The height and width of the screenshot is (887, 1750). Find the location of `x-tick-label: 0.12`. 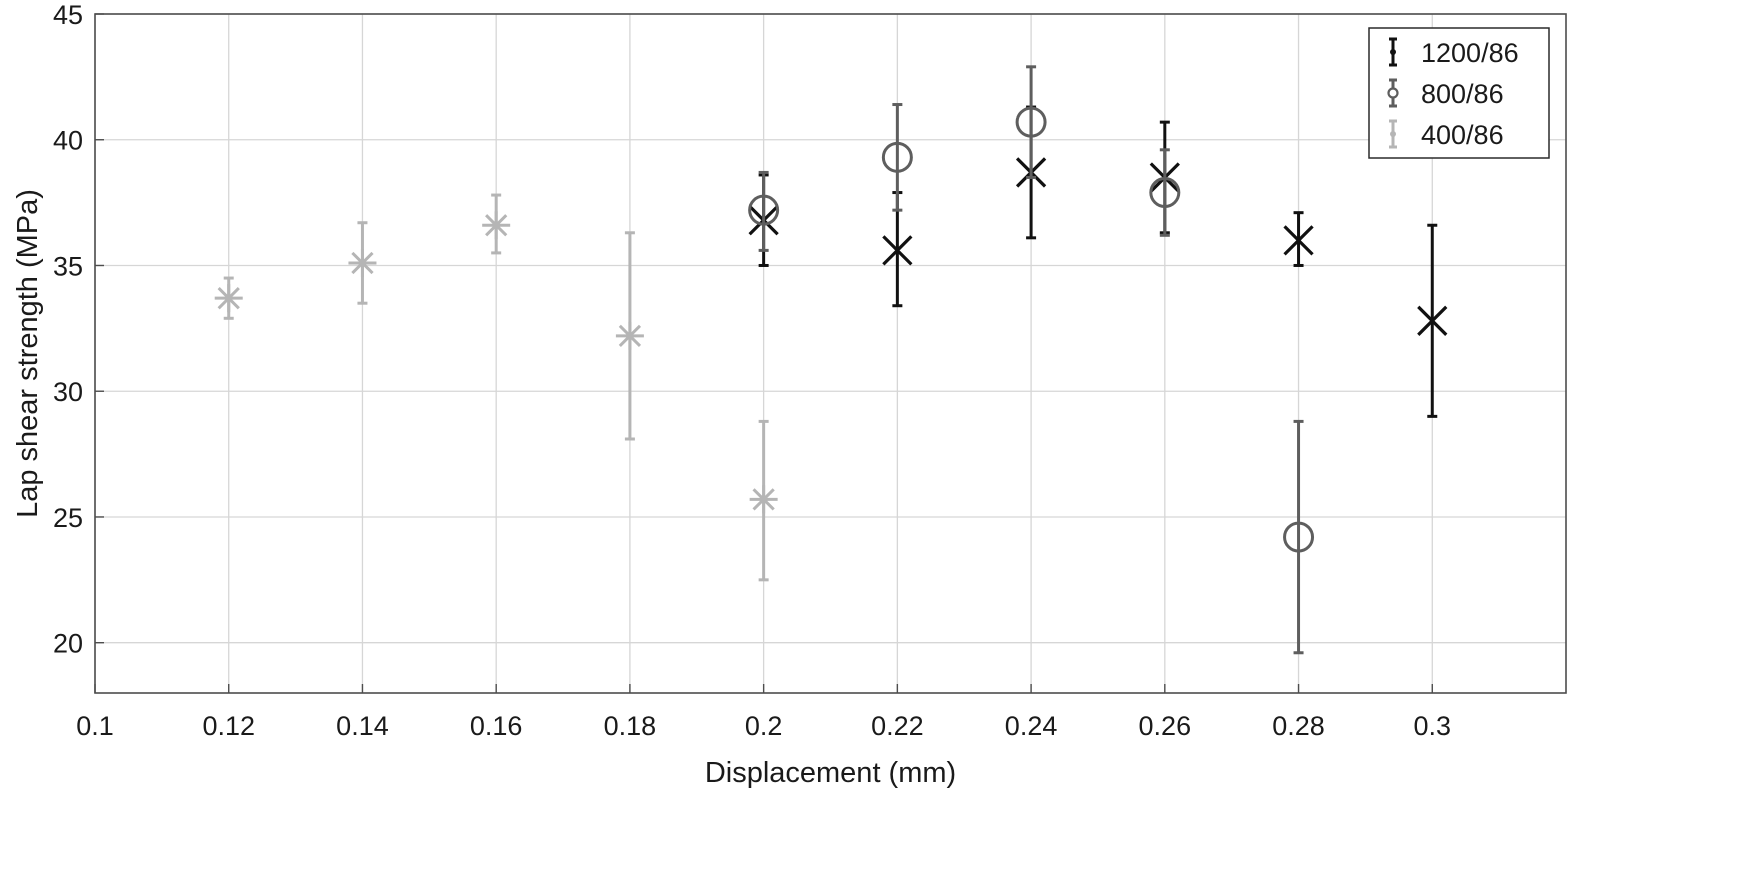

x-tick-label: 0.12 is located at coordinates (228, 726).